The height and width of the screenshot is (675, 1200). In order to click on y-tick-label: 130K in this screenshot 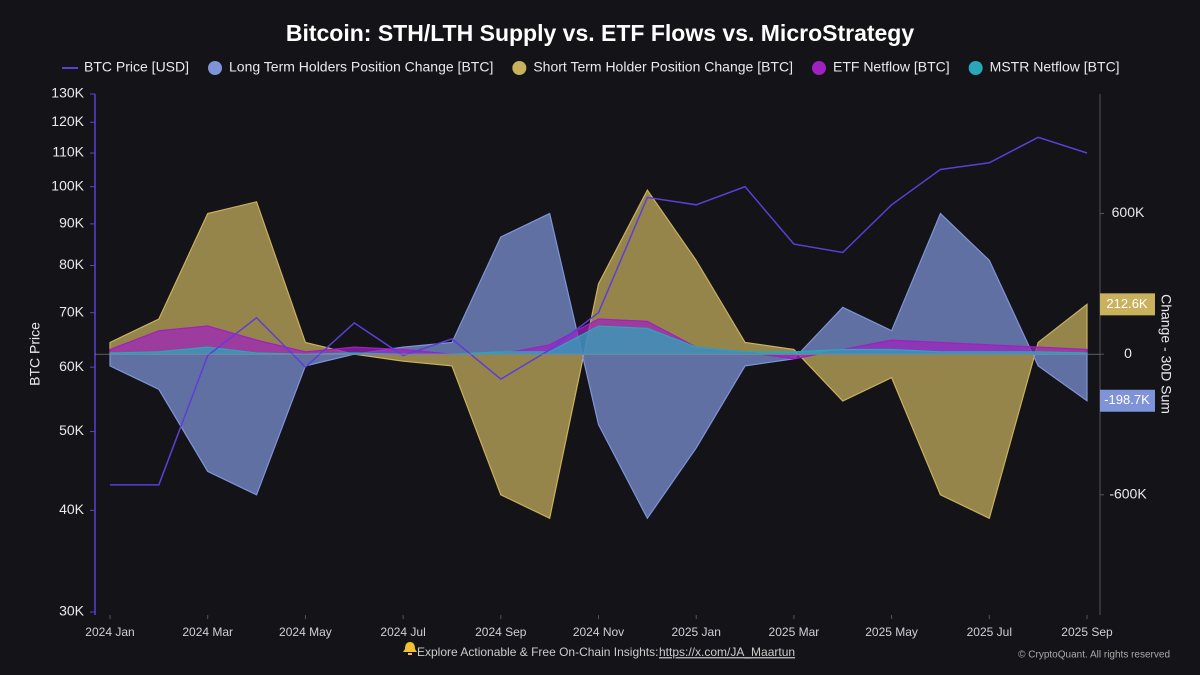, I will do `click(67, 93)`.